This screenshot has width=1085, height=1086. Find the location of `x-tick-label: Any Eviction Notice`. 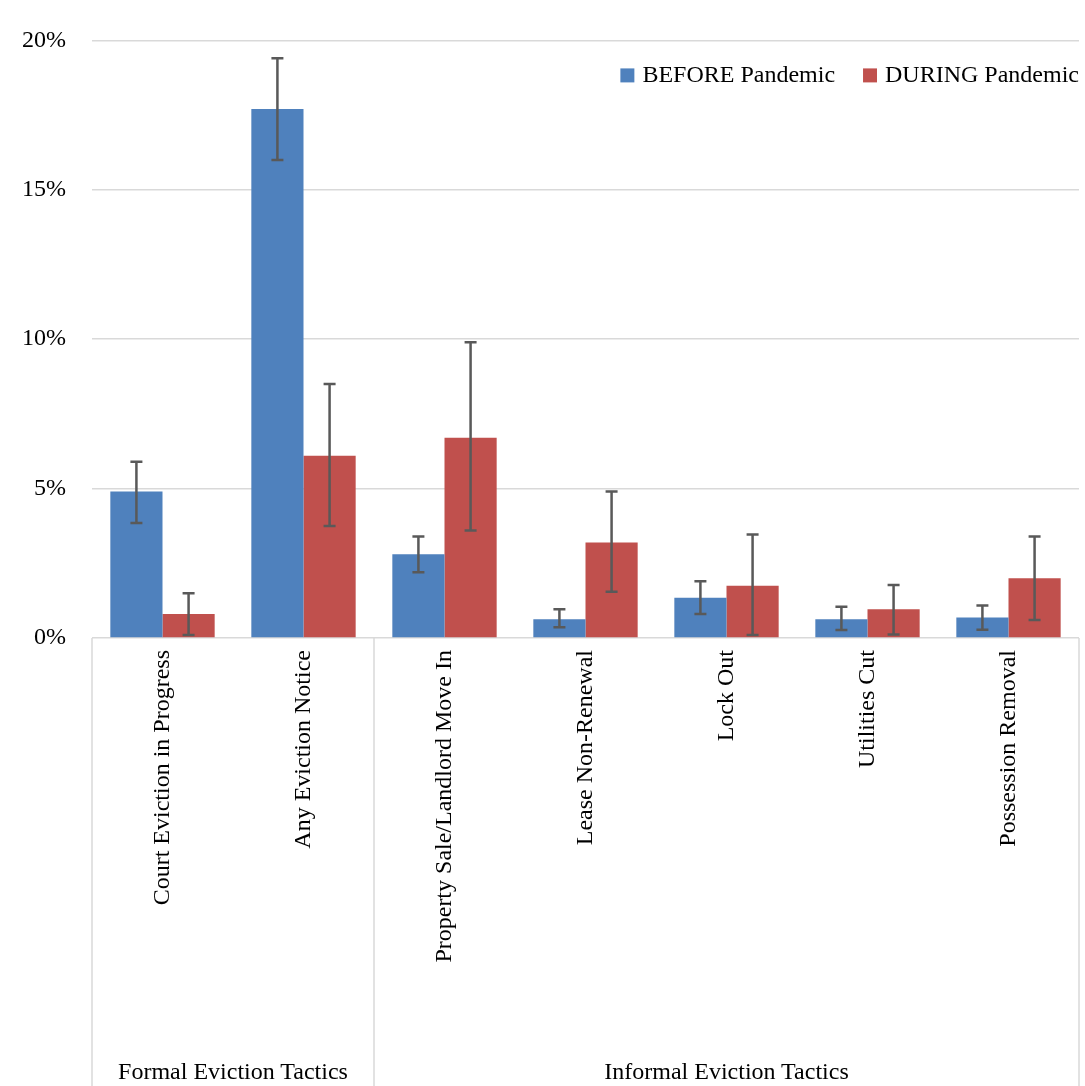

x-tick-label: Any Eviction Notice is located at coordinates (301, 749).